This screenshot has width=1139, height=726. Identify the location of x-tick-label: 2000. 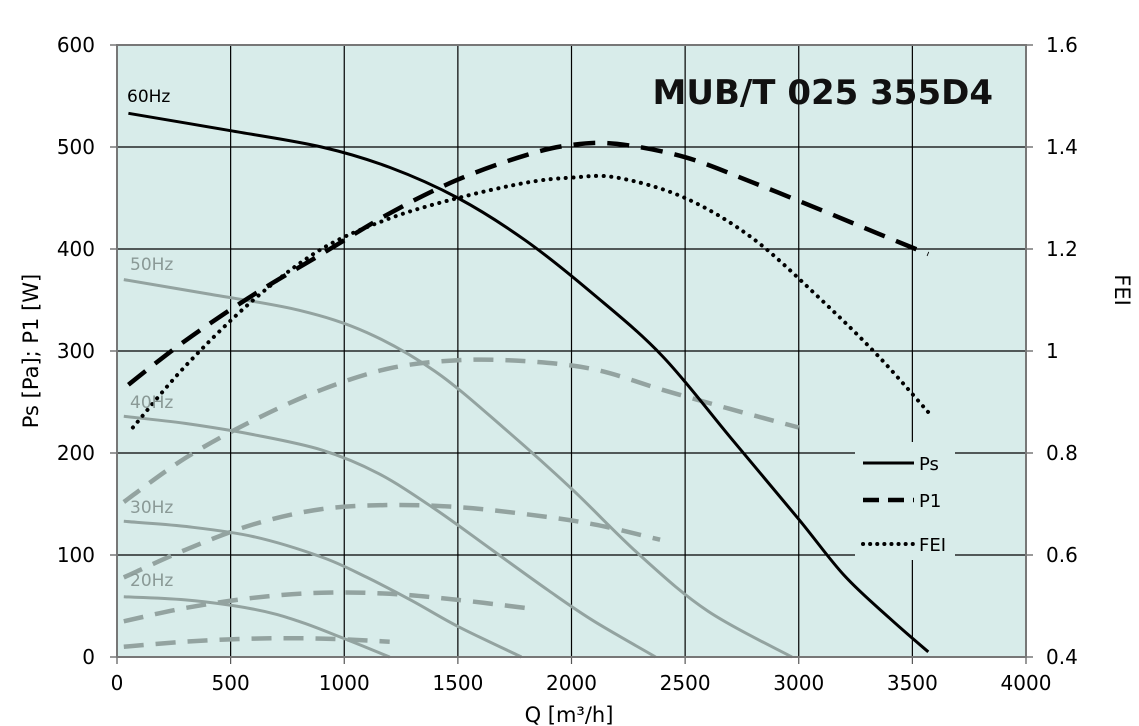
(571, 683).